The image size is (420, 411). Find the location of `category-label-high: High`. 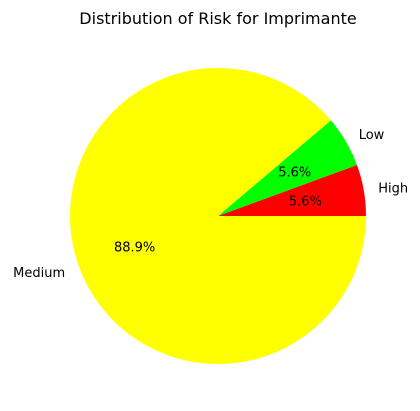

category-label-high: High is located at coordinates (393, 189).